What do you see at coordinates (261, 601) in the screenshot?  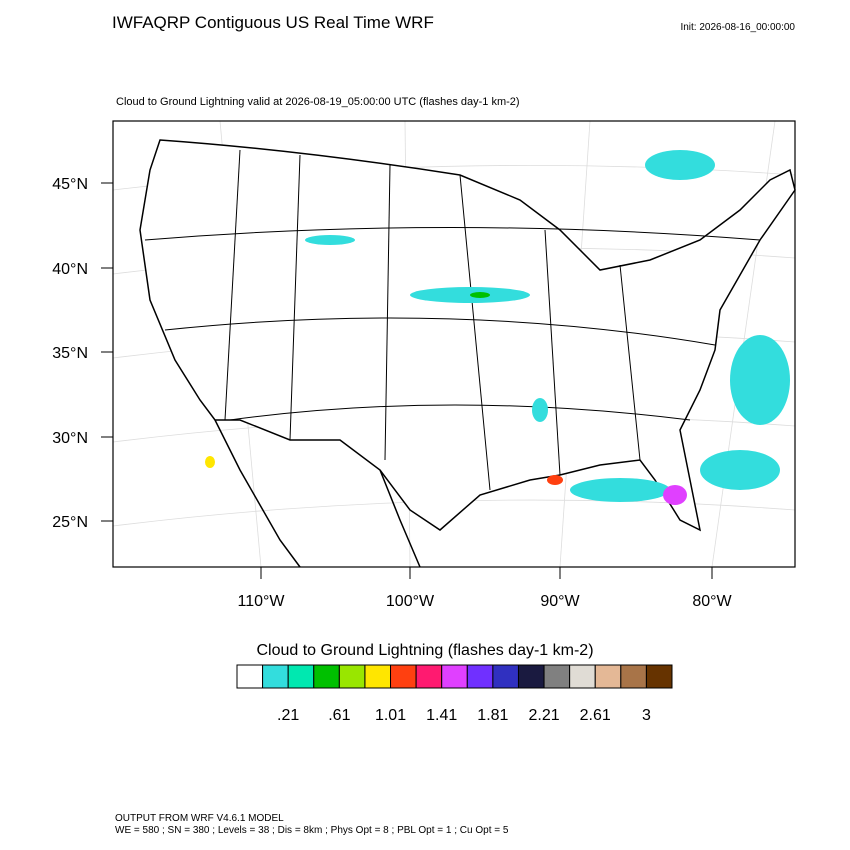 I see `lon-label: 110°W` at bounding box center [261, 601].